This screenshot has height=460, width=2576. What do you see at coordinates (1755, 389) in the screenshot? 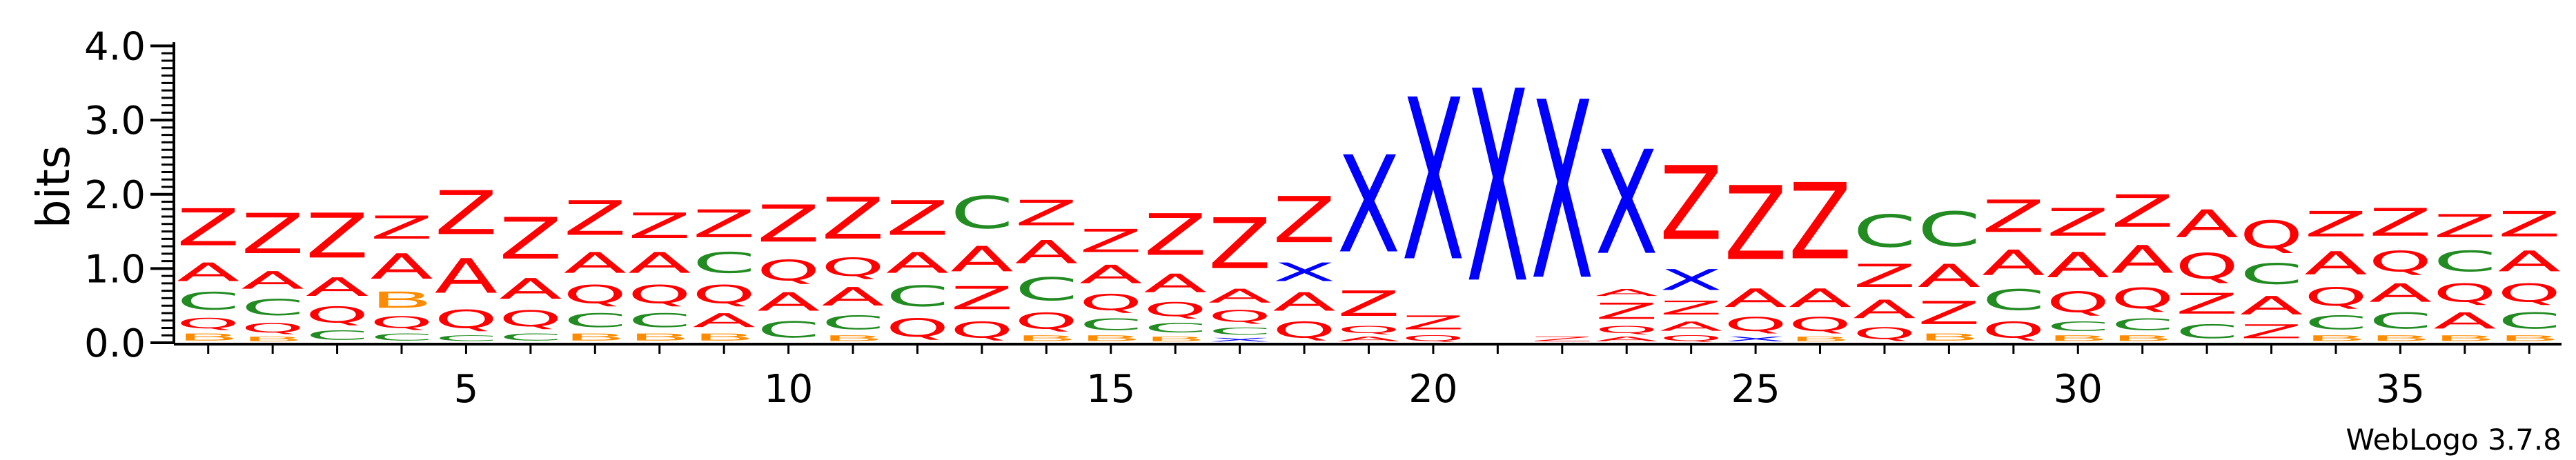
I see `x-tick-label: 25` at bounding box center [1755, 389].